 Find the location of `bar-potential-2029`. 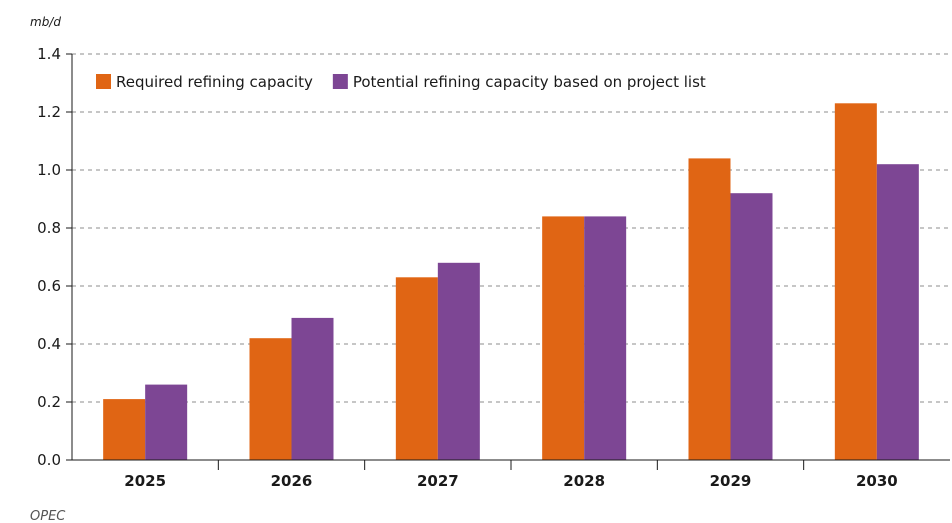

bar-potential-2029 is located at coordinates (751, 326).